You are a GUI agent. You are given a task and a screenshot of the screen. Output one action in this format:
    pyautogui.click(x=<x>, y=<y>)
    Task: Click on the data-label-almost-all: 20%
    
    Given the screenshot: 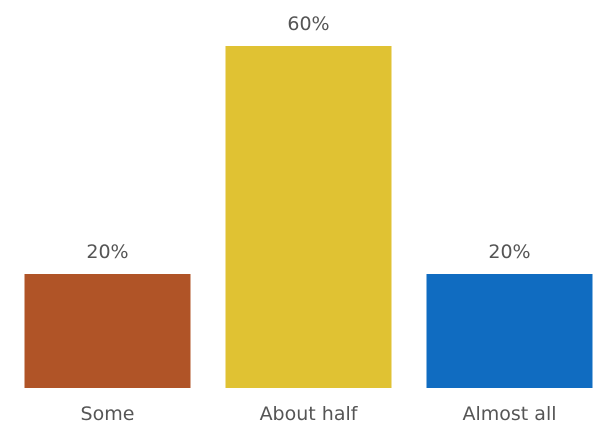 What is the action you would take?
    pyautogui.click(x=509, y=252)
    